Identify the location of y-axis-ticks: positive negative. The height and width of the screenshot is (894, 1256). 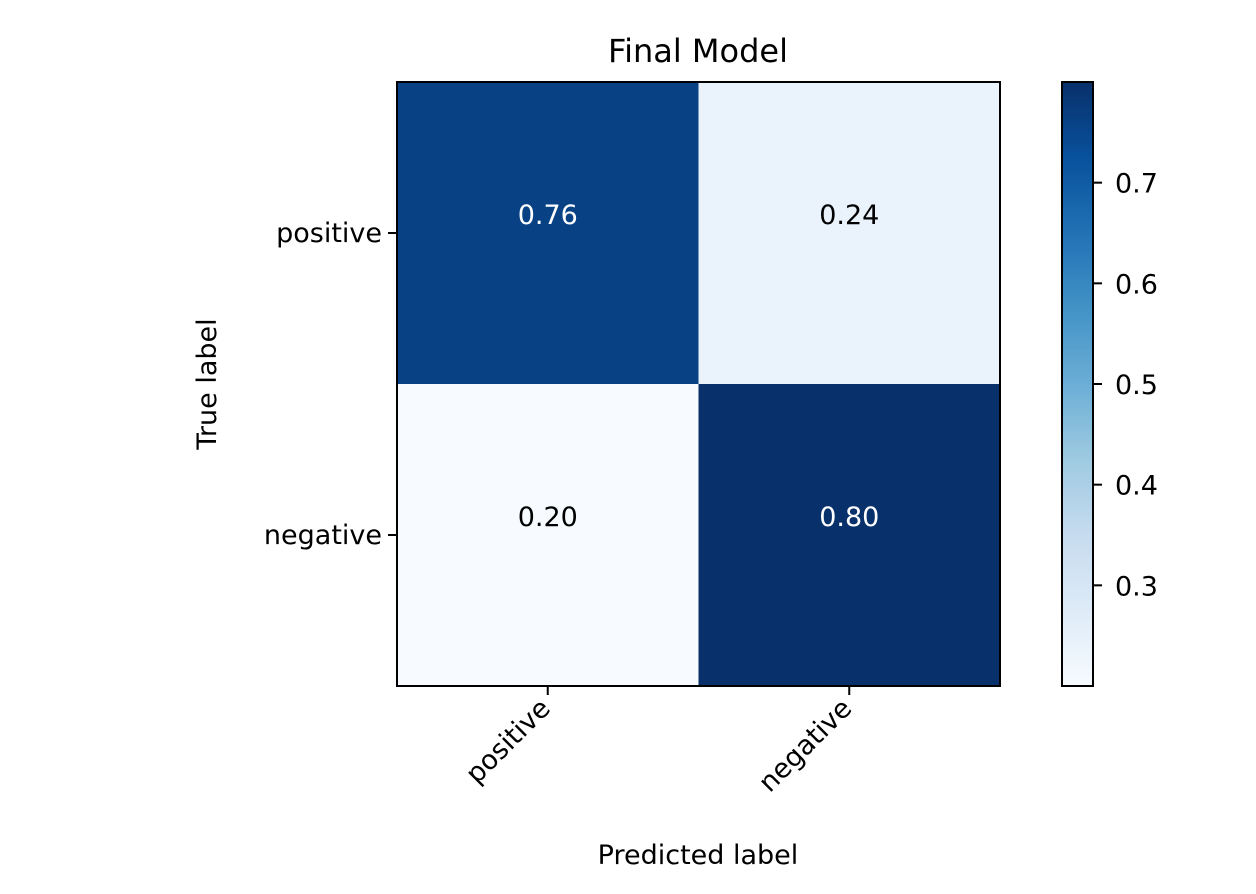
(330, 384).